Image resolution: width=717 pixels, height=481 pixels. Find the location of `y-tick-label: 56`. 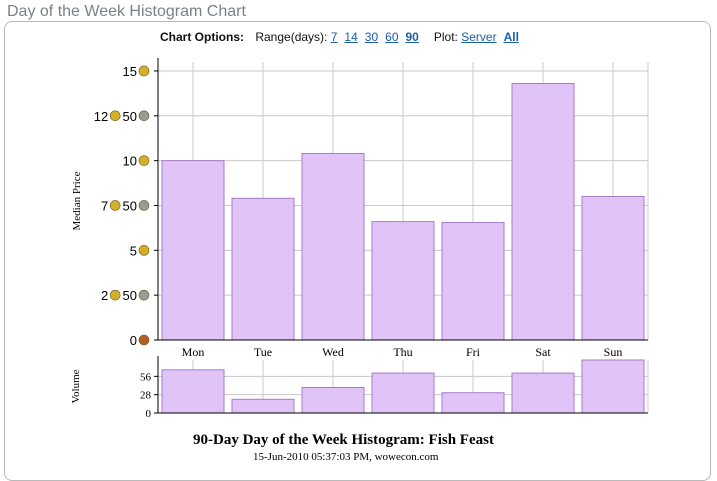

y-tick-label: 56 is located at coordinates (146, 377).